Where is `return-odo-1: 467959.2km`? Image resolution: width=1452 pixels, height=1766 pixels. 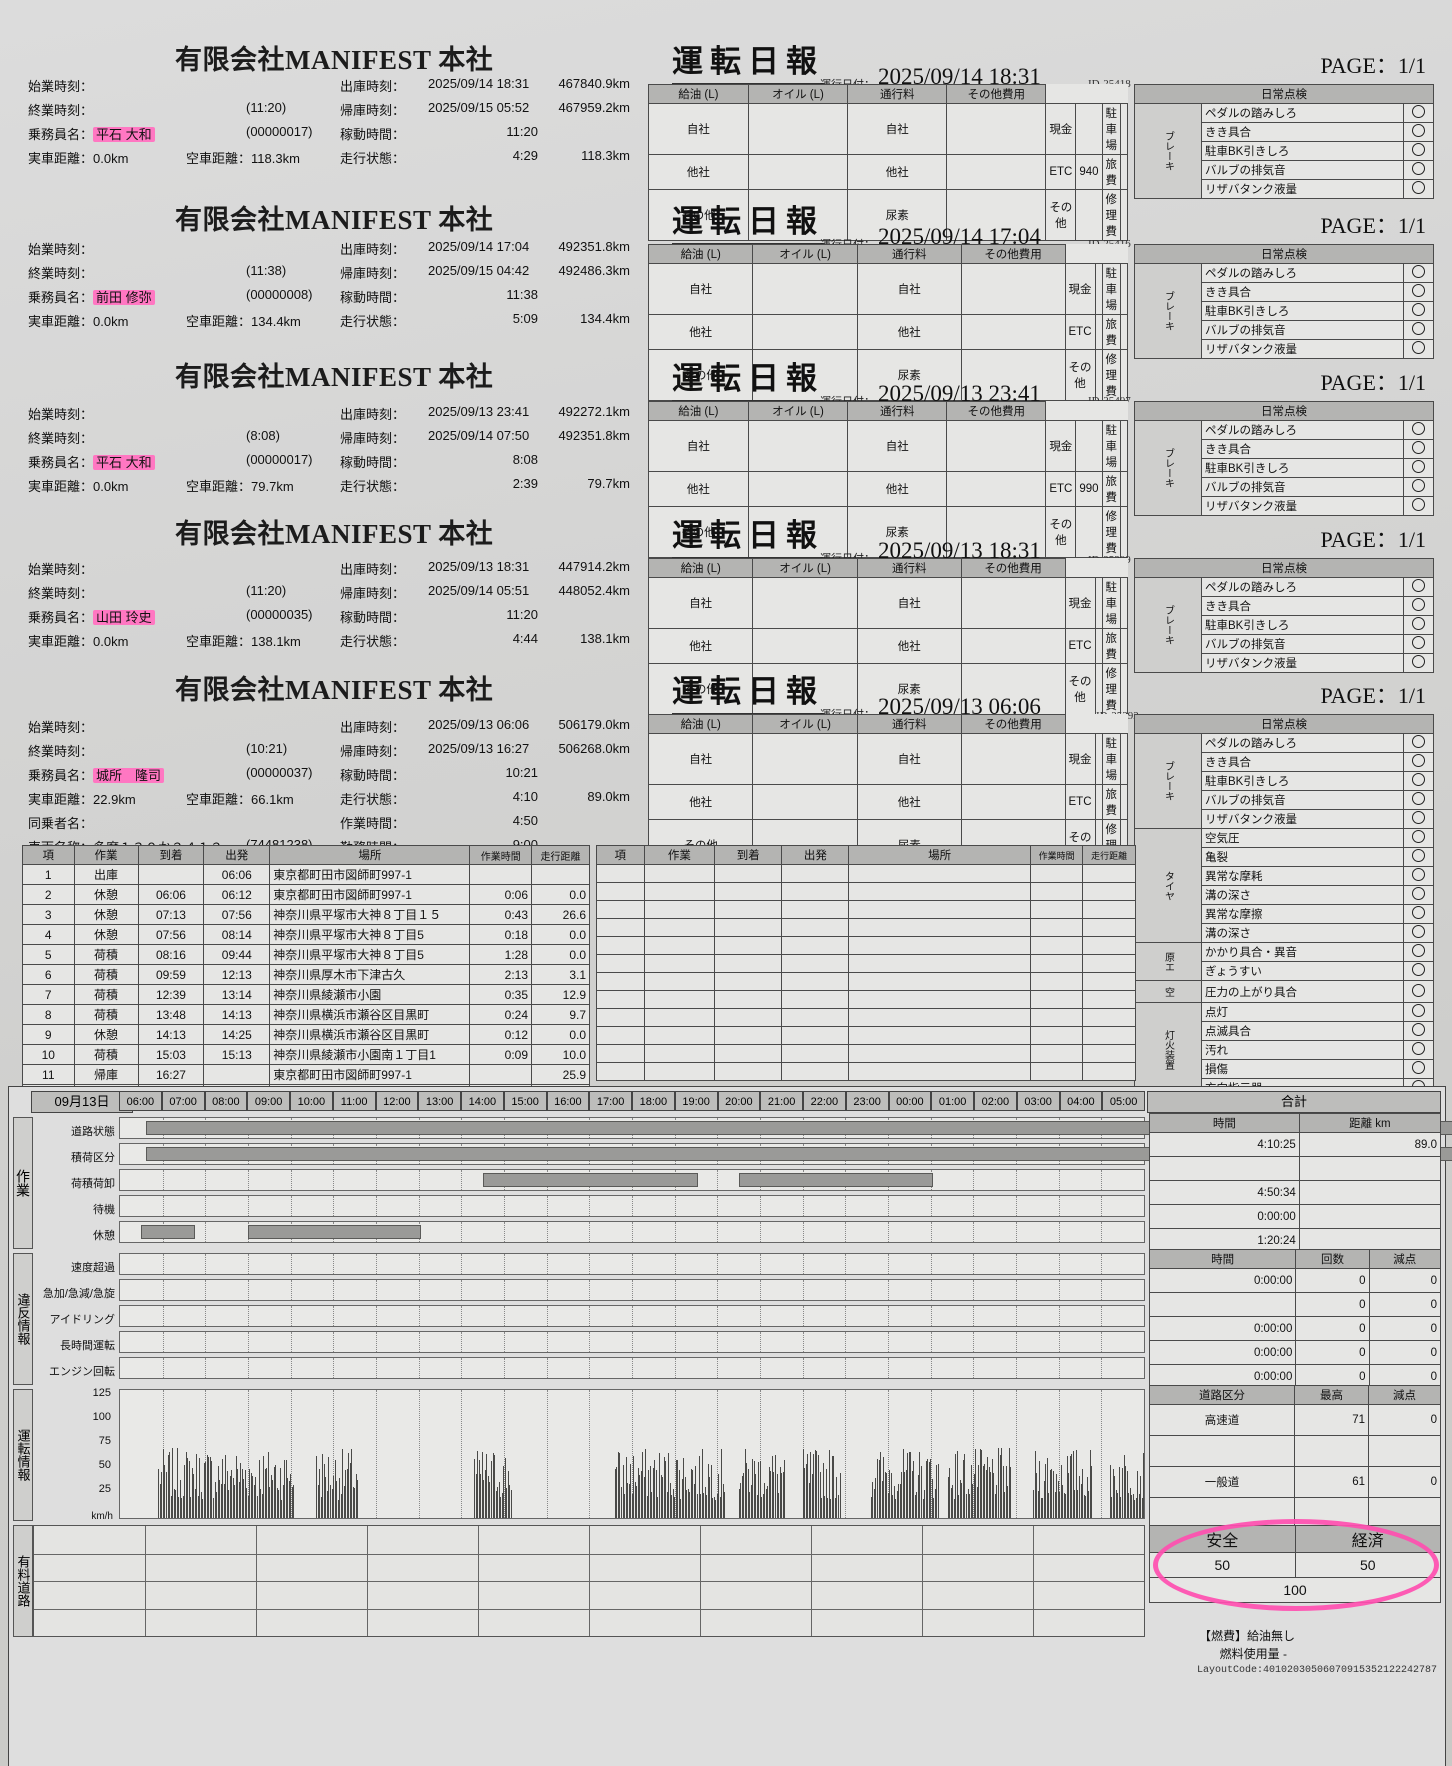 return-odo-1: 467959.2km is located at coordinates (594, 107).